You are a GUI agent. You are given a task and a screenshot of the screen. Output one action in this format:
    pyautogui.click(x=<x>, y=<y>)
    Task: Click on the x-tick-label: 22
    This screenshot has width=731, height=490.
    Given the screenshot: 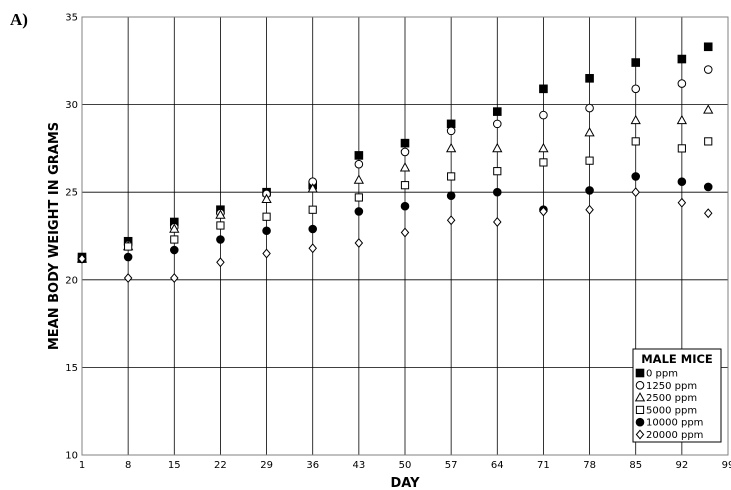 What is the action you would take?
    pyautogui.click(x=220, y=465)
    